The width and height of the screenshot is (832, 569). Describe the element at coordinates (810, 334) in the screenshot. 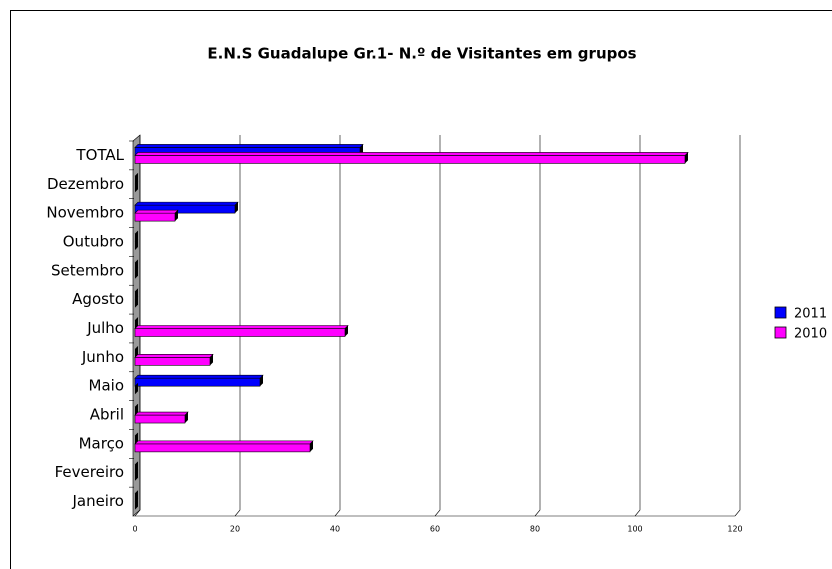

I see `legend-label: 2010` at that location.